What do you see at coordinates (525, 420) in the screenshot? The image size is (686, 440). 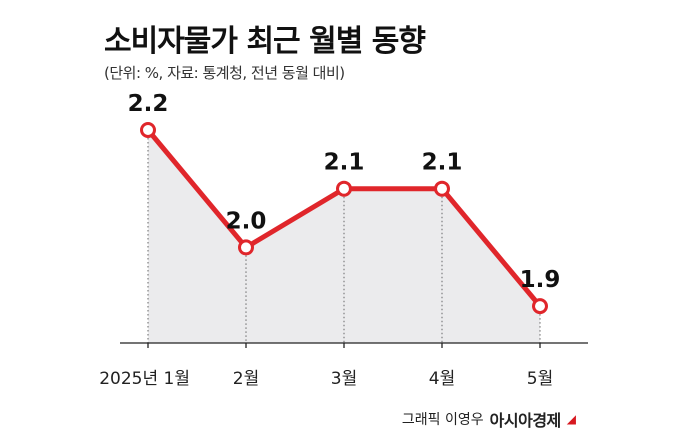 I see `publisher-logo: 아시아경제` at bounding box center [525, 420].